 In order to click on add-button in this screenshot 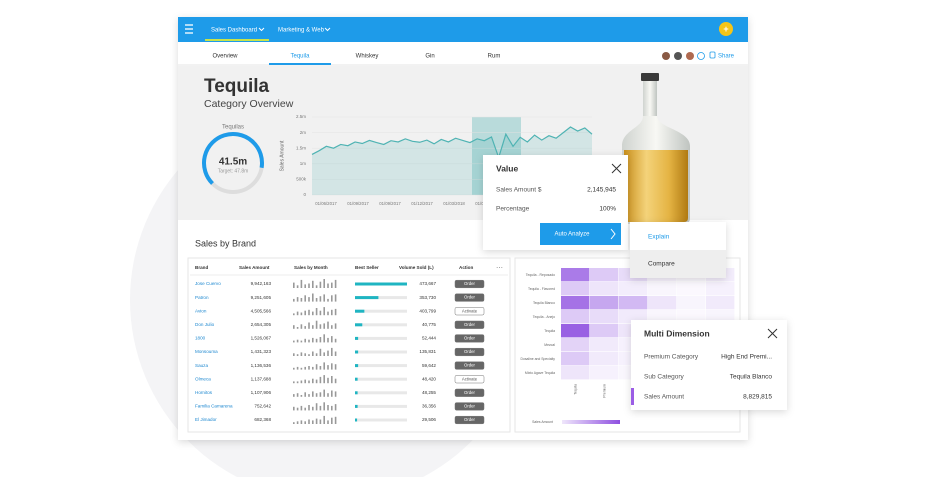, I will do `click(726, 29)`.